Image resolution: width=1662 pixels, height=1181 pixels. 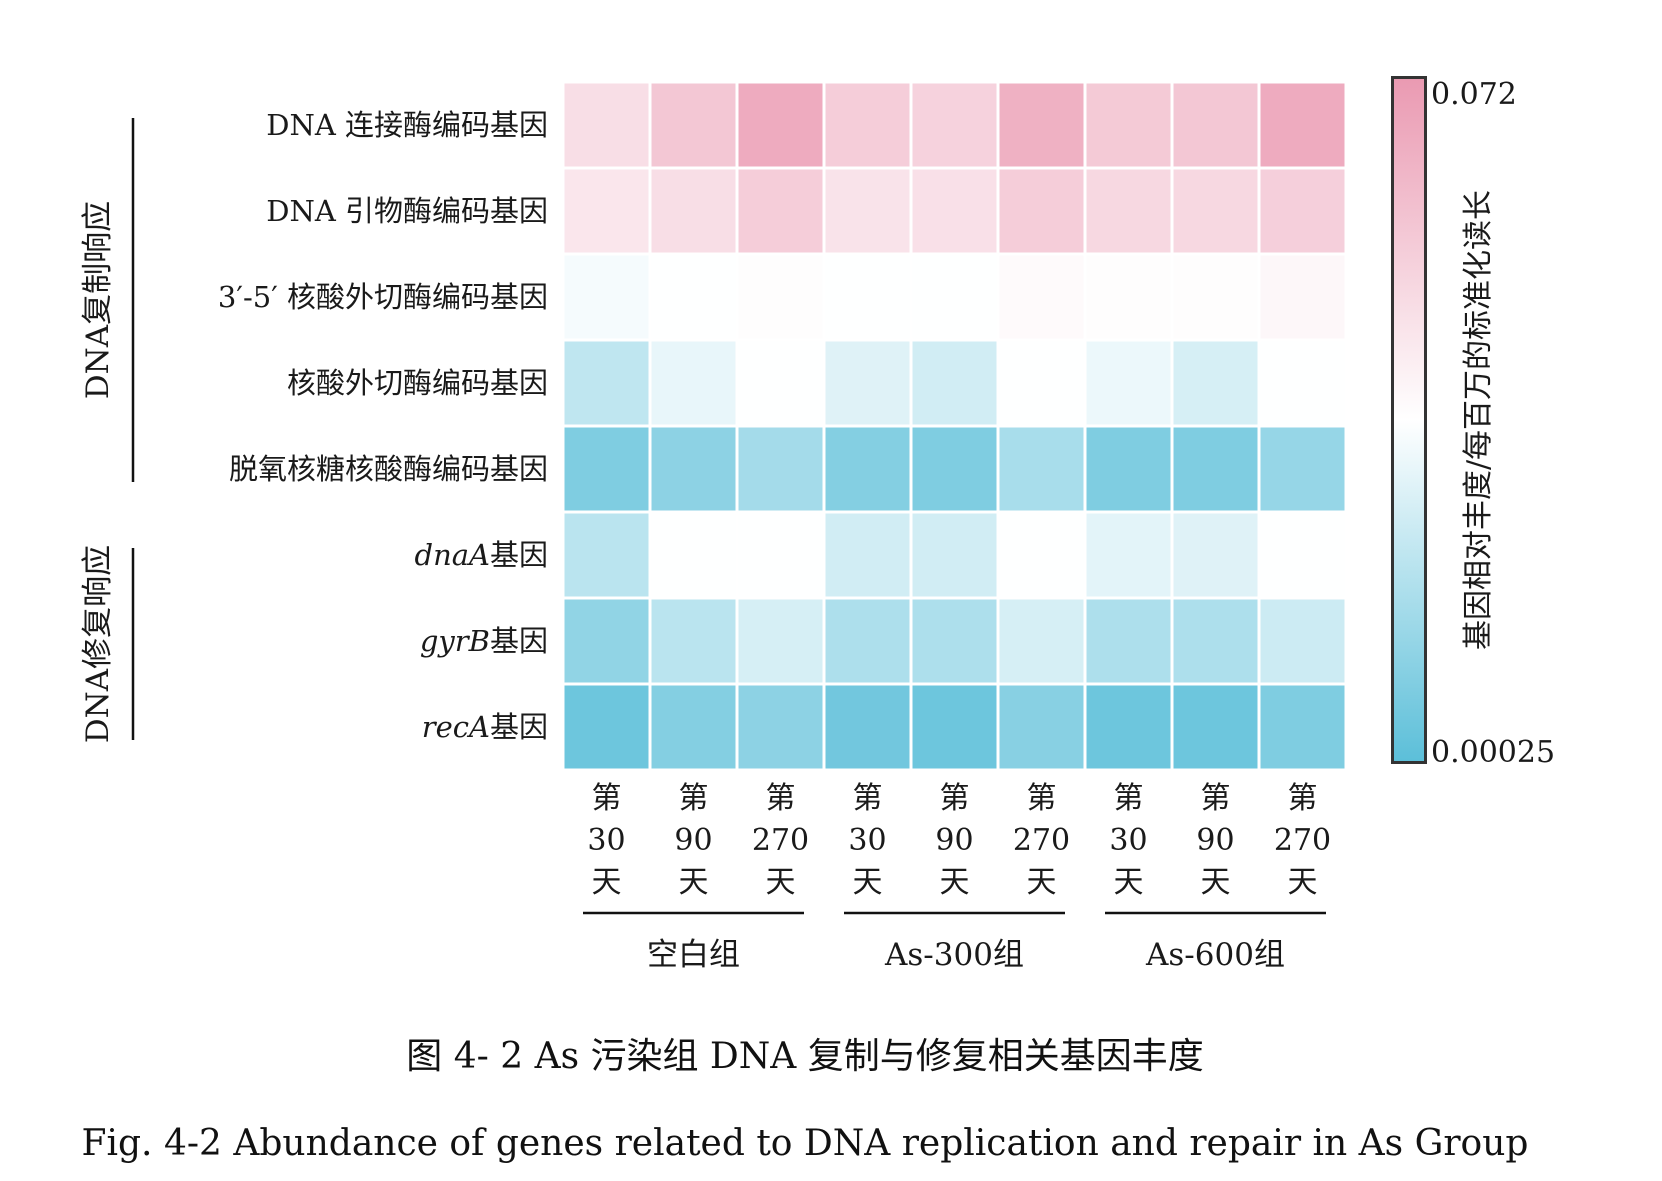 I want to click on row-group-label: DNA修复响应, so click(x=98, y=644).